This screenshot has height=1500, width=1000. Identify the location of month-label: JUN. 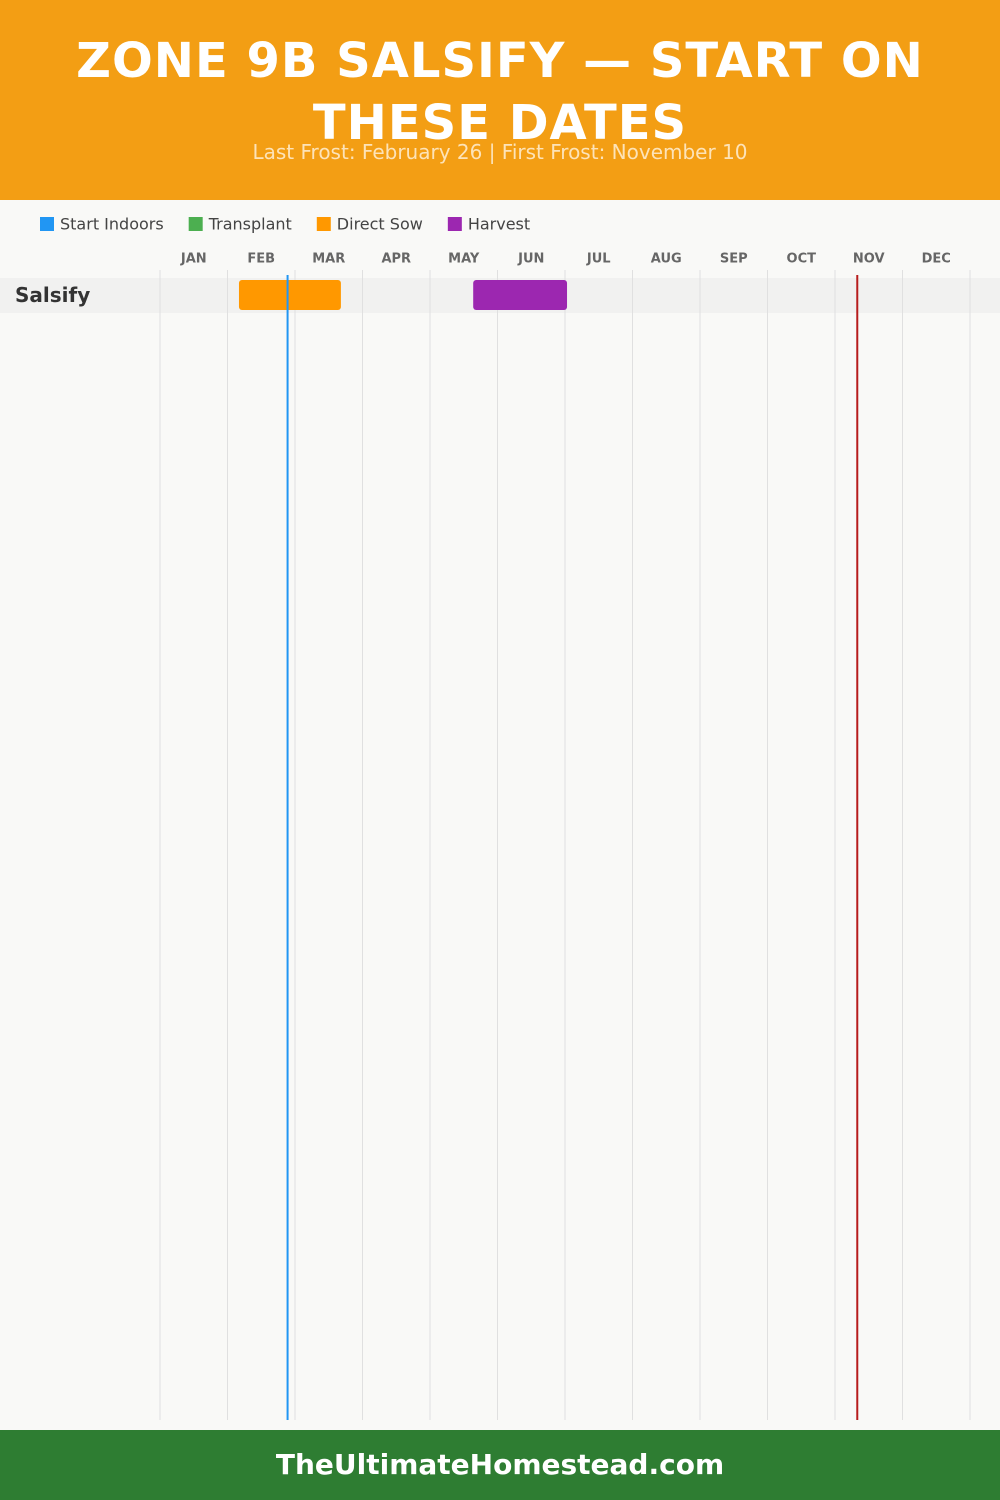
(530, 259).